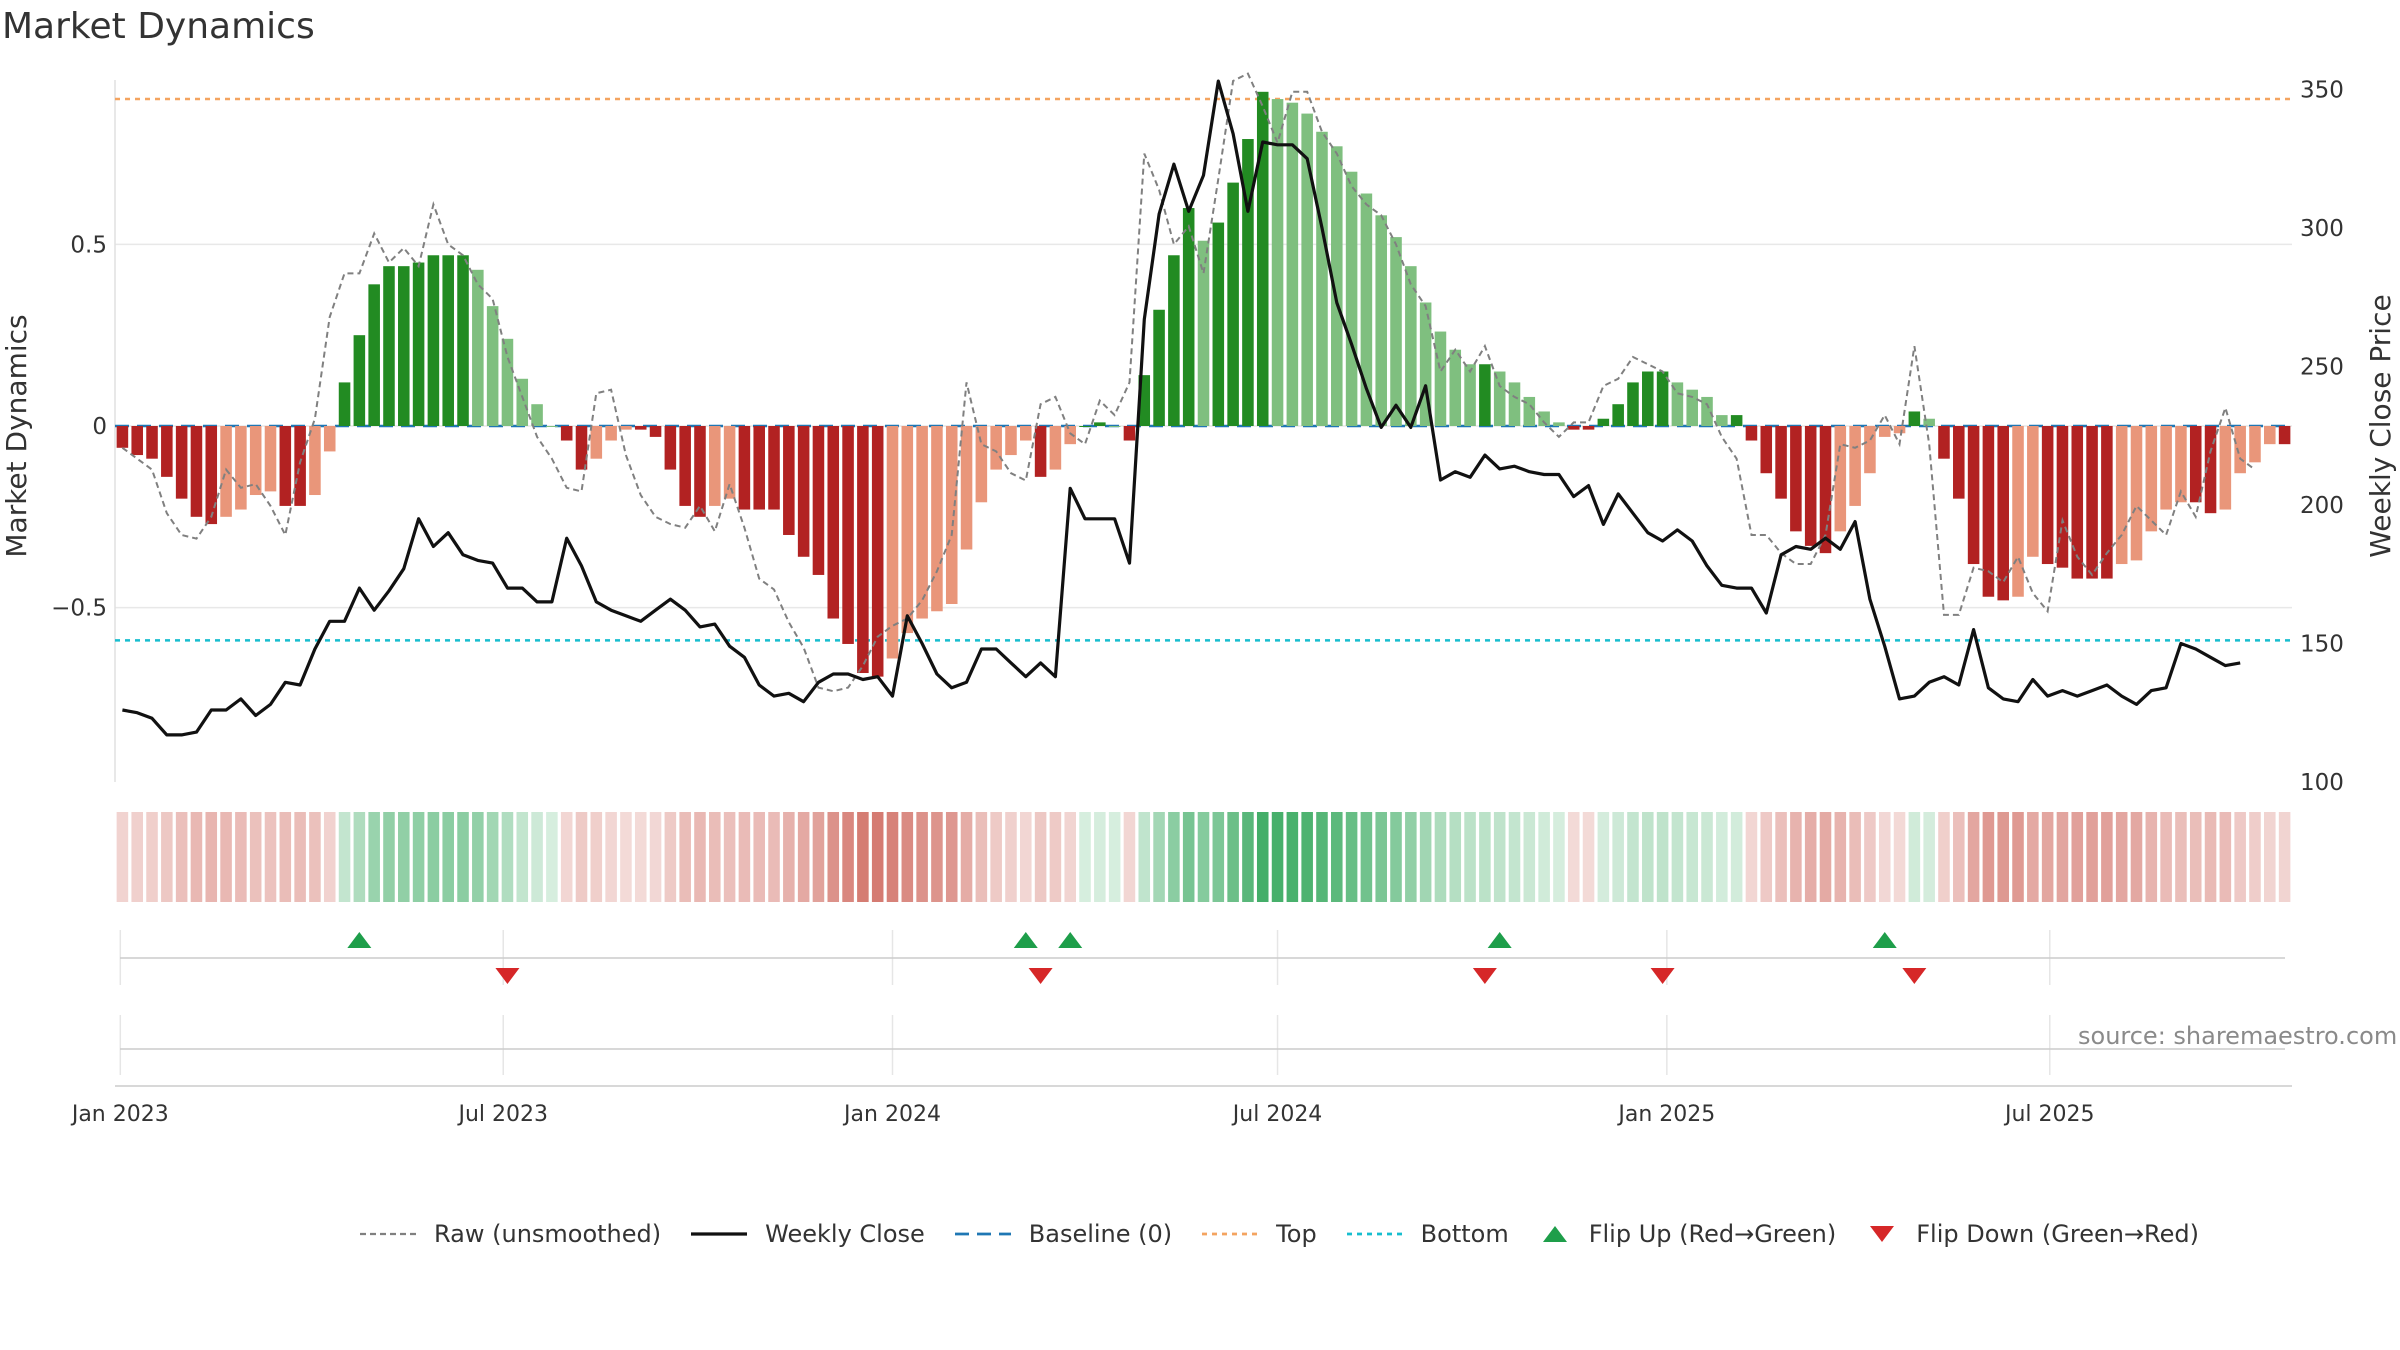 This screenshot has height=1350, width=2400. Describe the element at coordinates (158, 26) in the screenshot. I see `chart-title: Market Dynamics` at that location.